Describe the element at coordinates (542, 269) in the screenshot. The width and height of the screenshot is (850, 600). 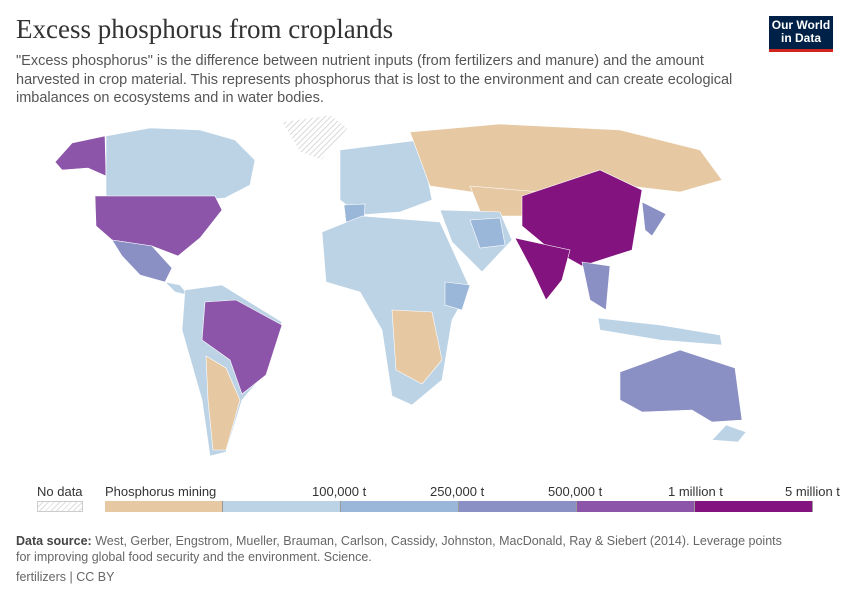
I see `region-india` at that location.